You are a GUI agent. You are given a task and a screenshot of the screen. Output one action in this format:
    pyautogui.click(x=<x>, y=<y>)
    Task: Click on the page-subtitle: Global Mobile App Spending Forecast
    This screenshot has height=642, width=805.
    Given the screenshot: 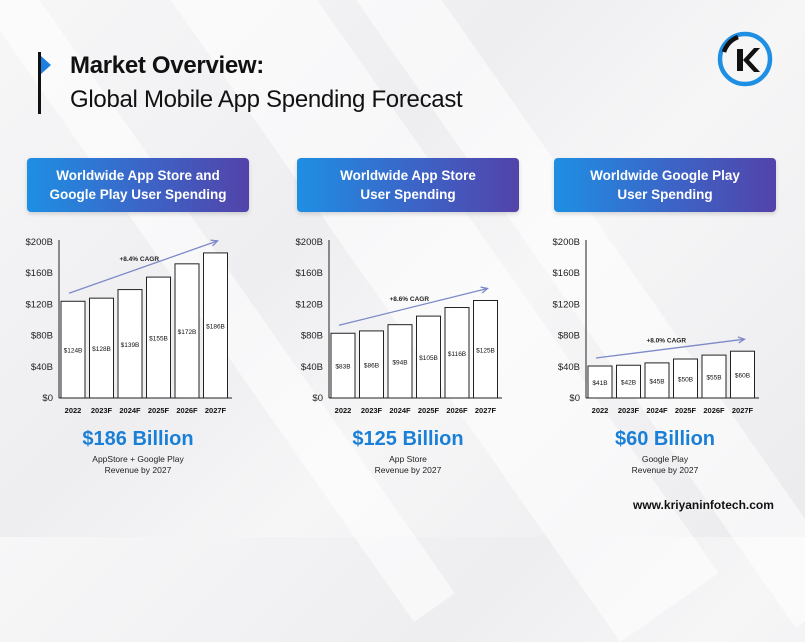 What is the action you would take?
    pyautogui.click(x=266, y=99)
    